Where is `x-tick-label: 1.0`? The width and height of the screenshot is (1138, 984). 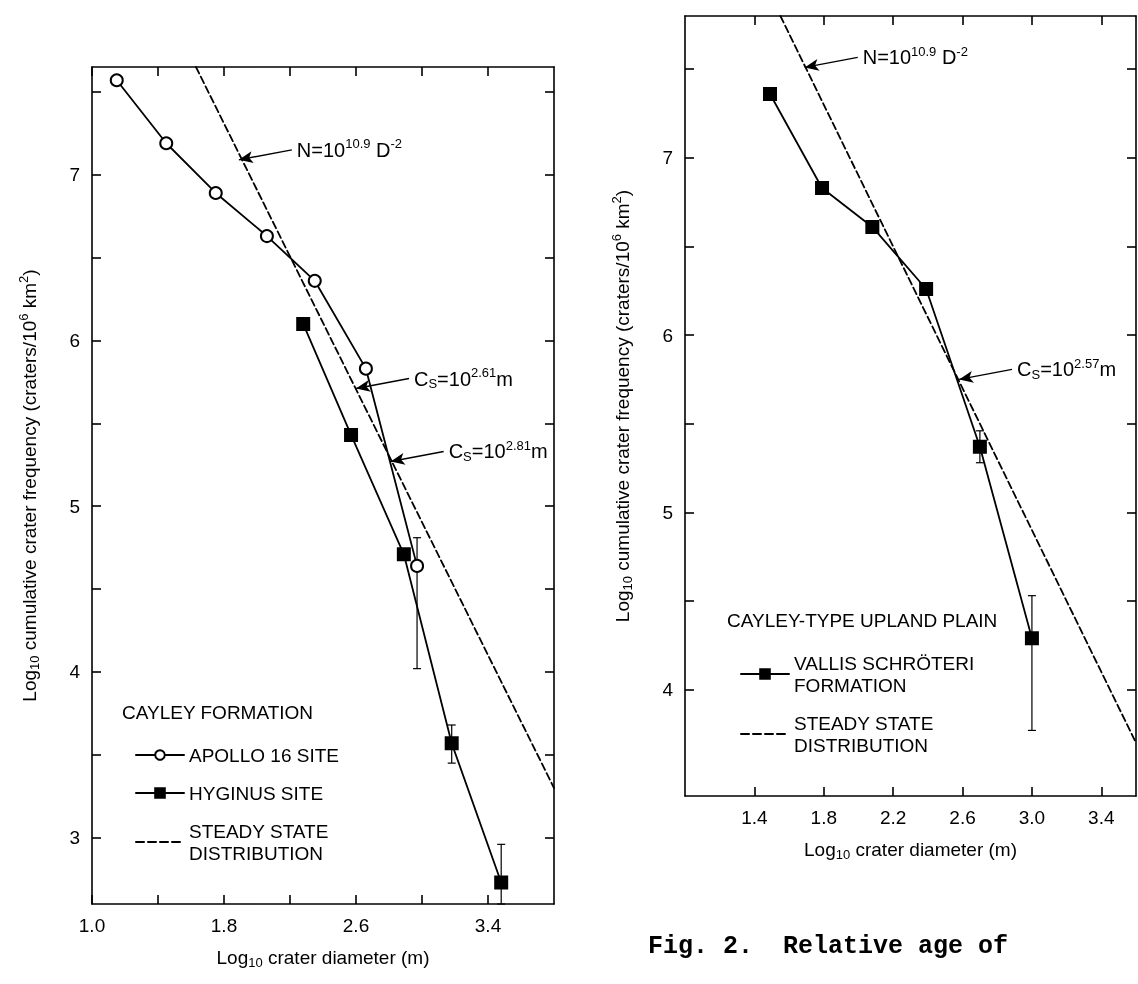 x-tick-label: 1.0 is located at coordinates (92, 925).